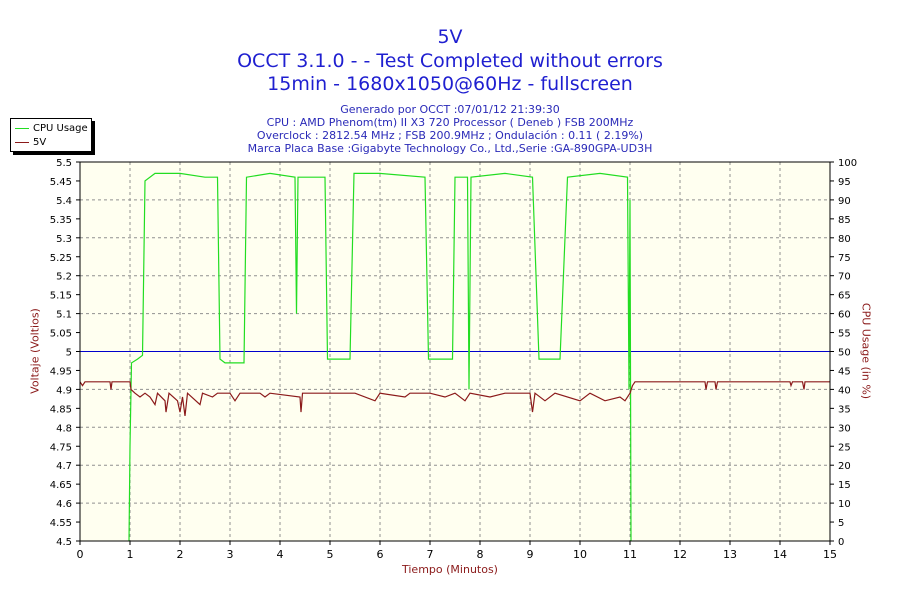 The height and width of the screenshot is (600, 900). What do you see at coordinates (69, 353) in the screenshot?
I see `y-tick-label-left: 5` at bounding box center [69, 353].